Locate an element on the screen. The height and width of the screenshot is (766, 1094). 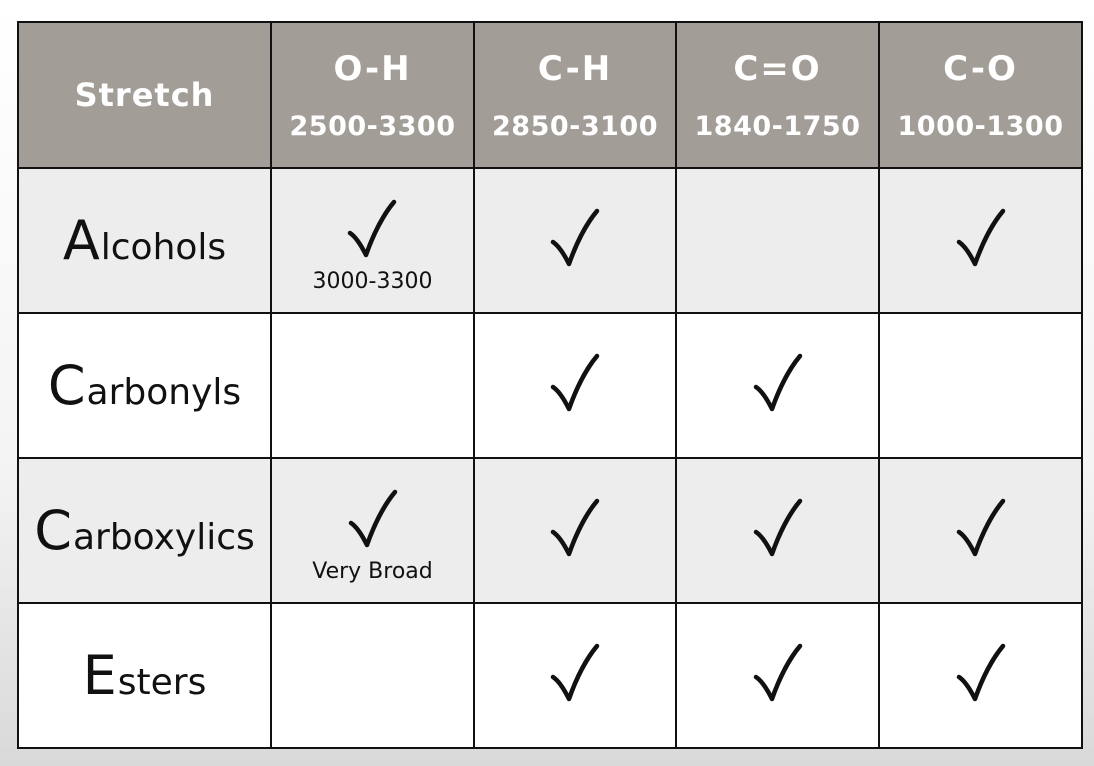
row-label-rest: sters is located at coordinates (162, 682).